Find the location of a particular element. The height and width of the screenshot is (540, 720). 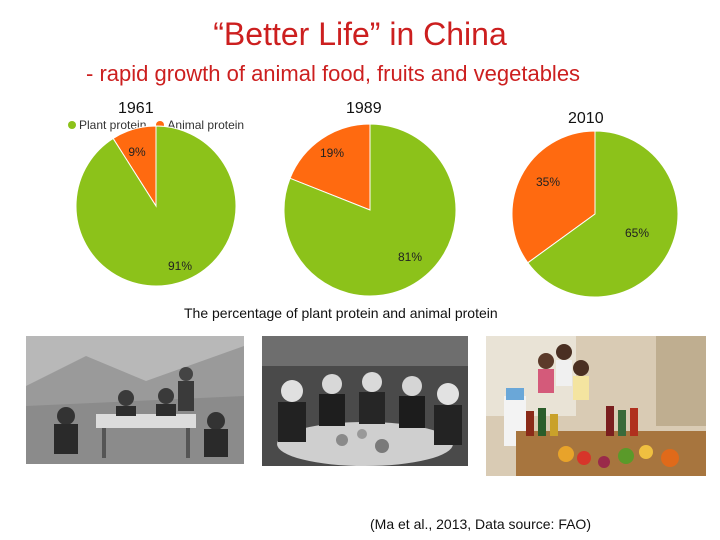

legend-item-plant: Plant protein is located at coordinates (107, 125).